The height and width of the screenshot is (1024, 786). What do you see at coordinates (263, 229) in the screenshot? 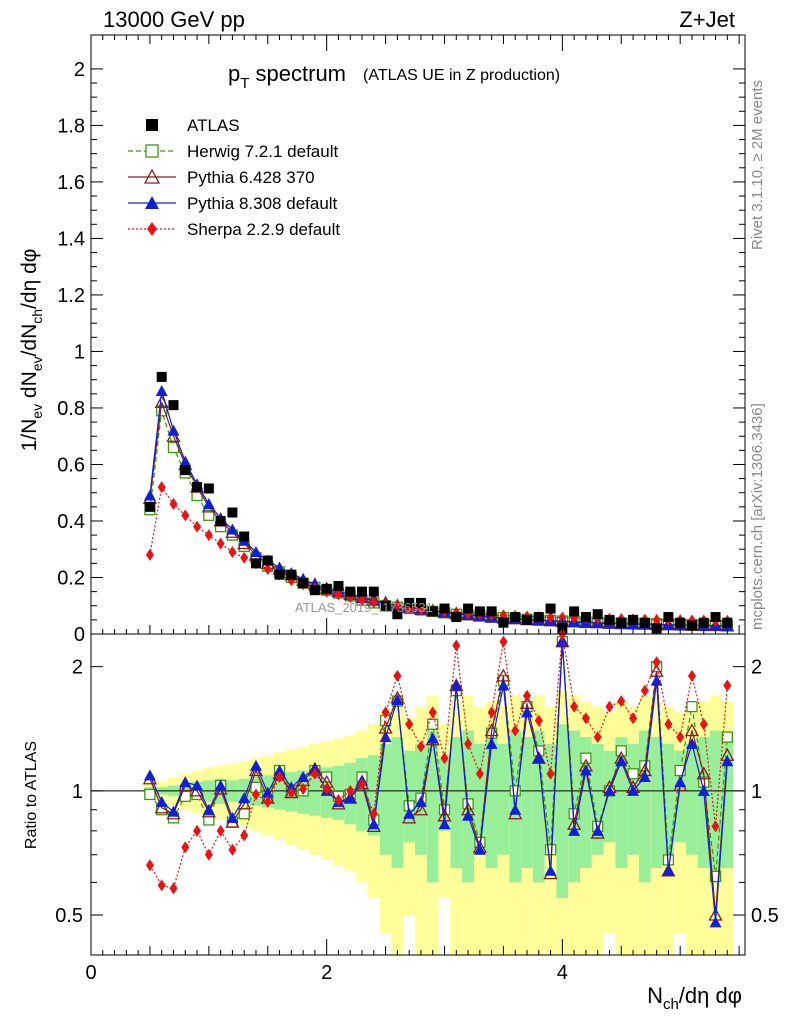
I see `legend-label: Sherpa 2.2.9 default` at bounding box center [263, 229].